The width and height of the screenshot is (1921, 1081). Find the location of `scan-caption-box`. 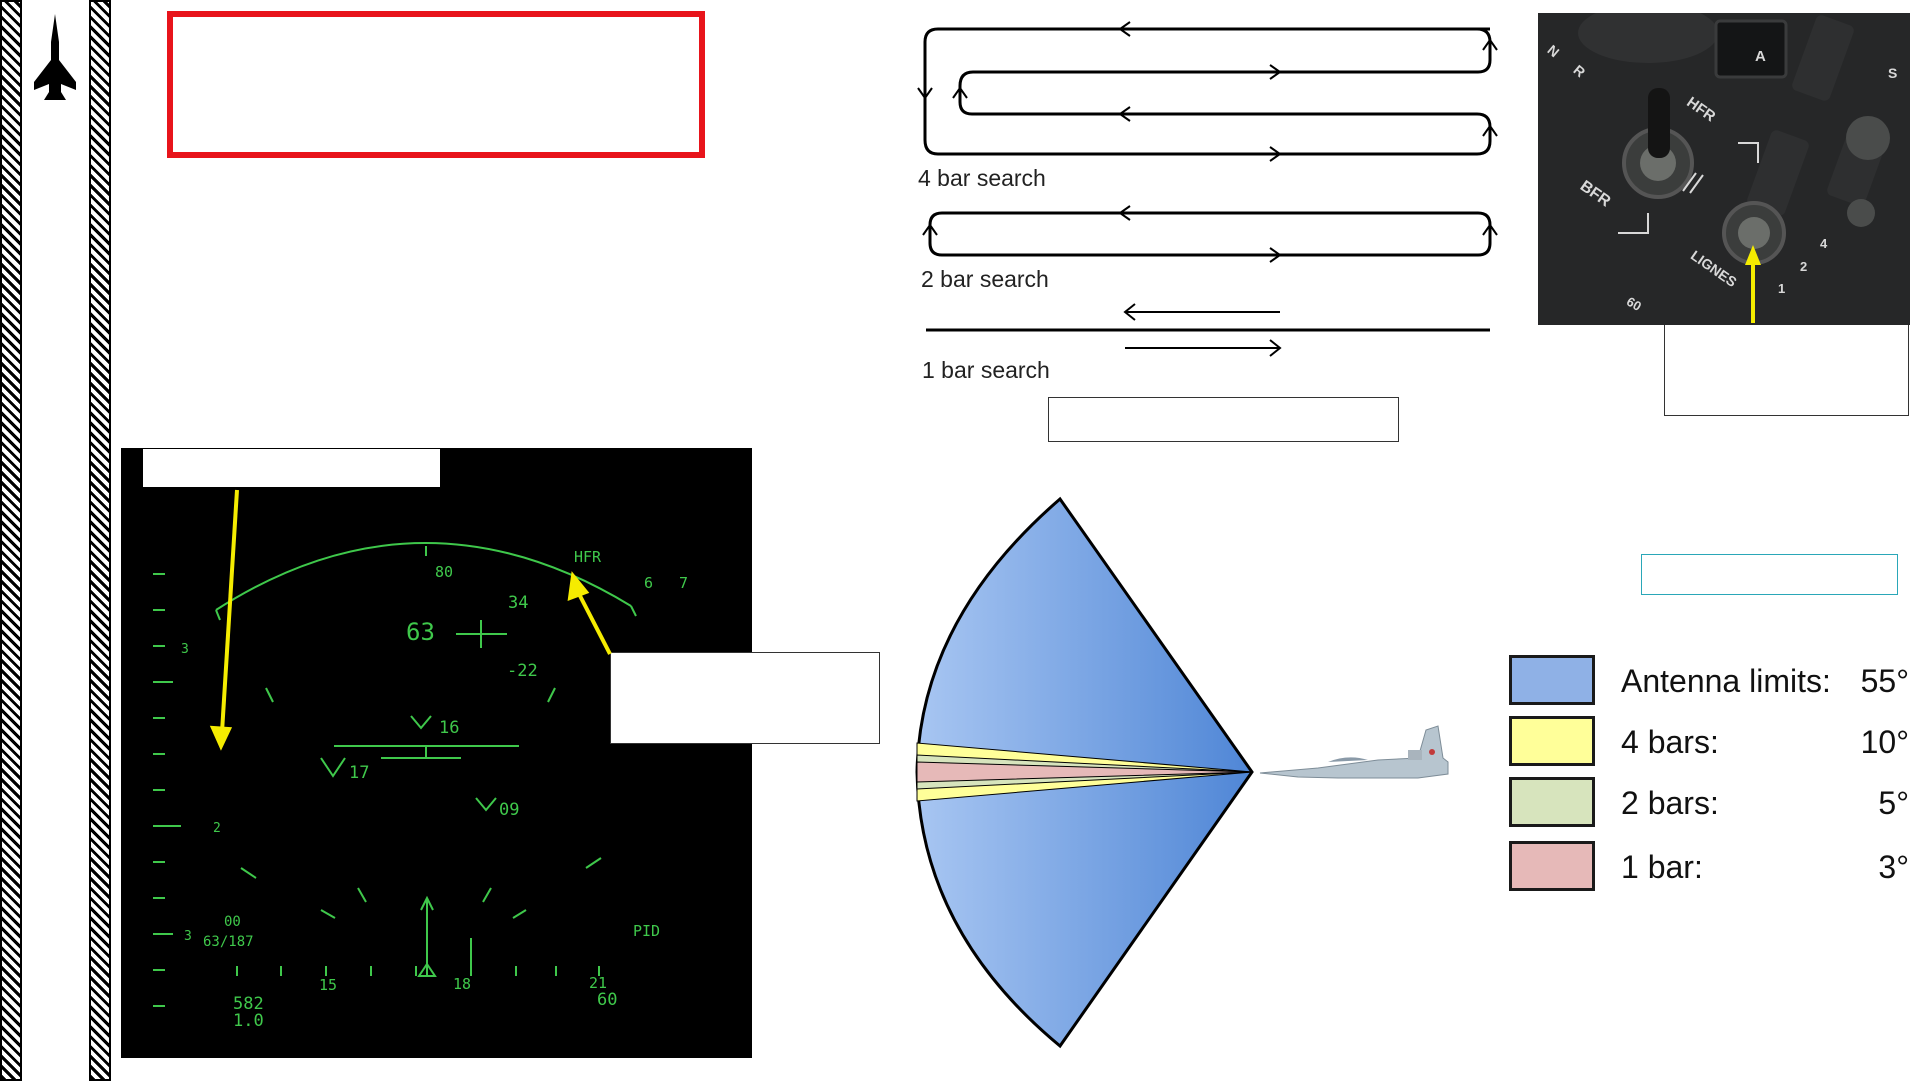

scan-caption-box is located at coordinates (1223, 419).